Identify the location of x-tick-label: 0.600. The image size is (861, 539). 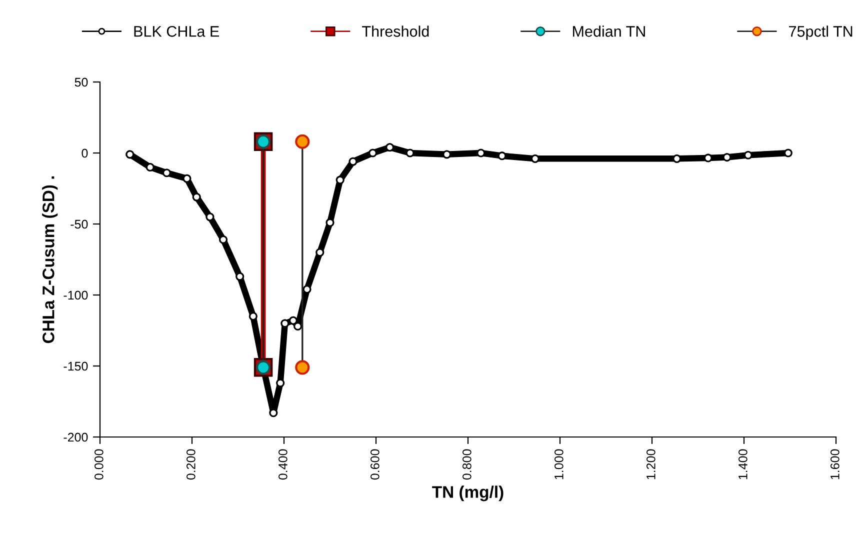
(375, 464).